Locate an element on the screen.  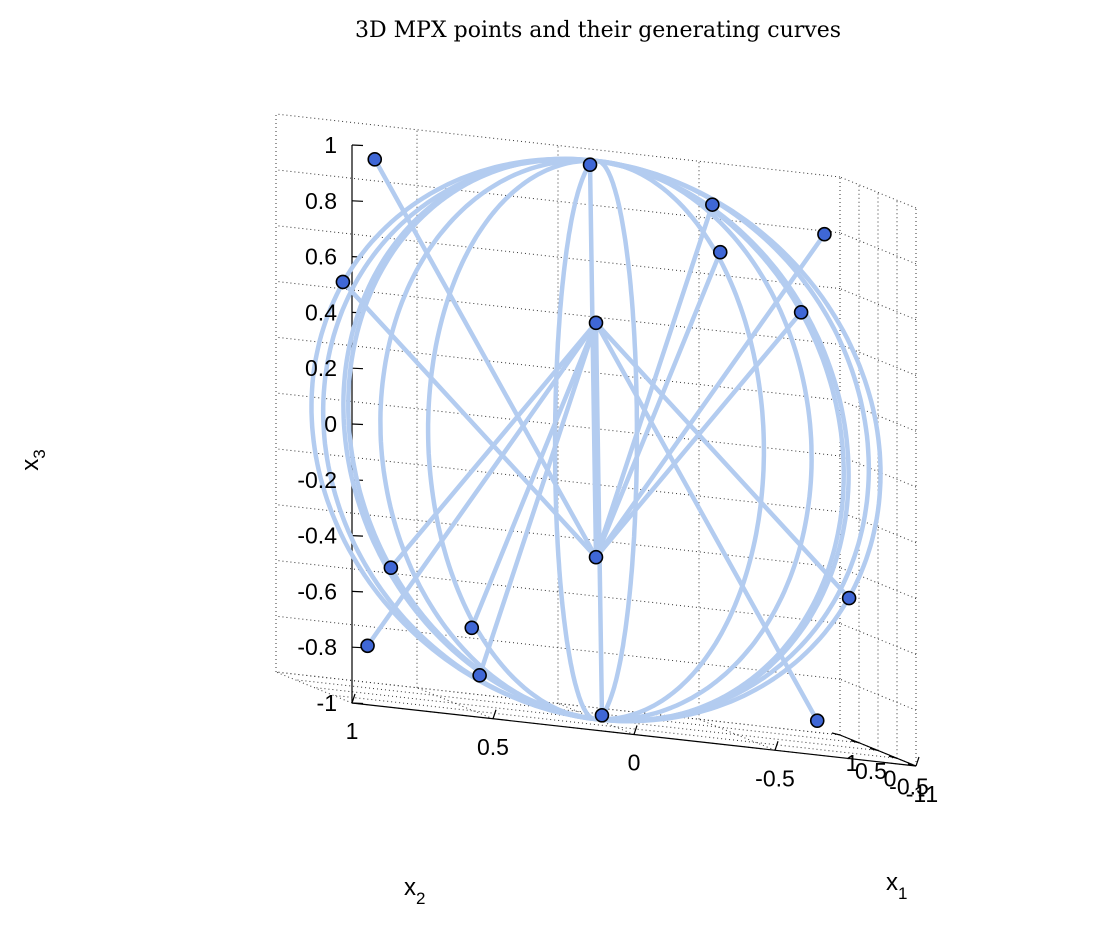
y-tick-label: 0.5 is located at coordinates (493, 747).